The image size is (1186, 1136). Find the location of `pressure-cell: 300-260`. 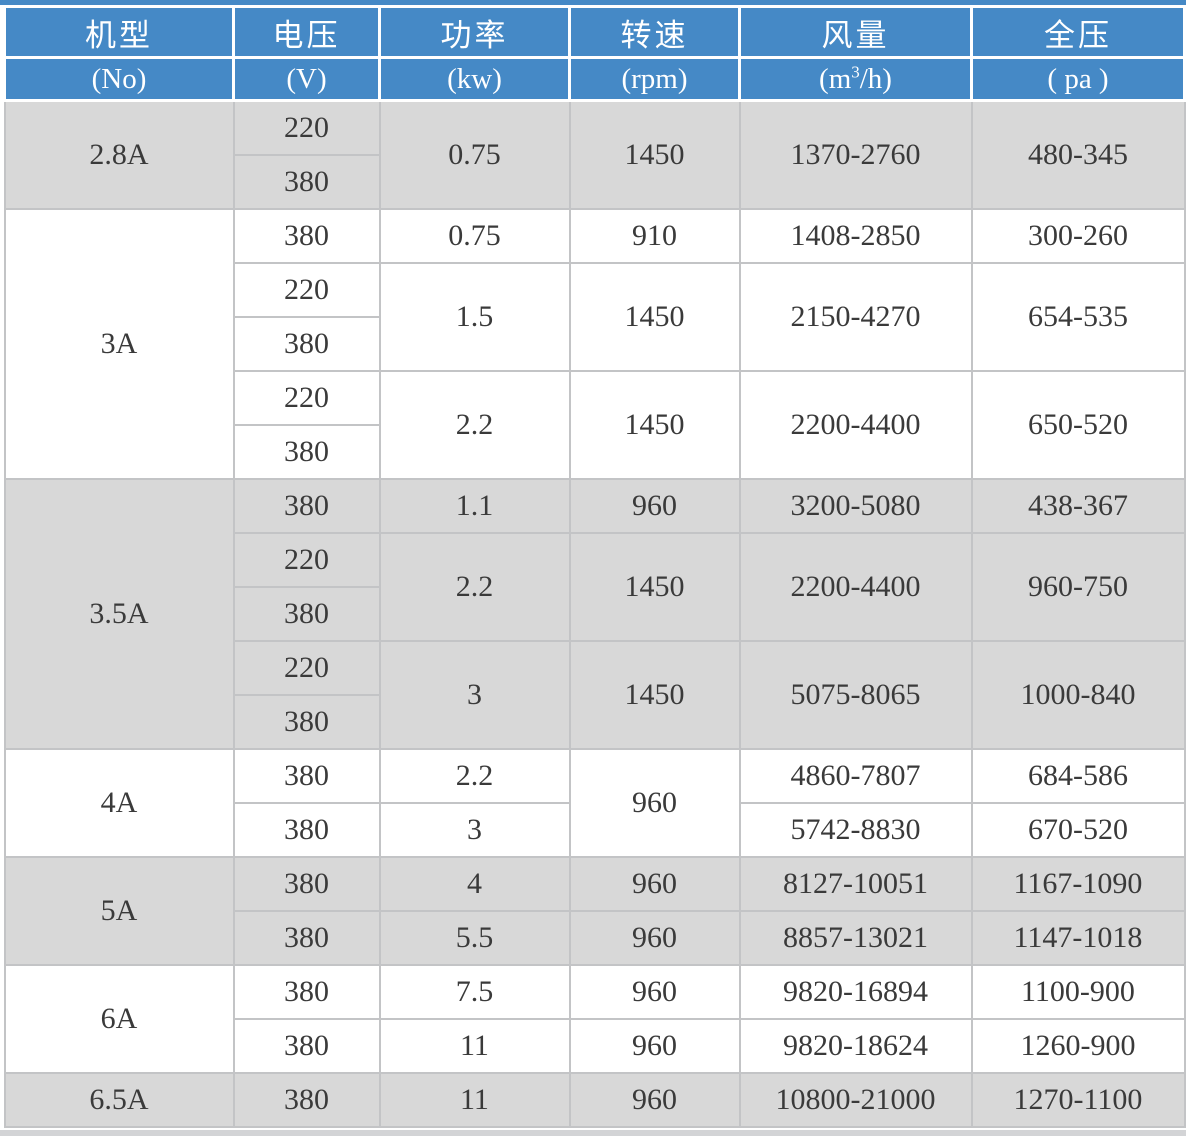

pressure-cell: 300-260 is located at coordinates (1078, 236).